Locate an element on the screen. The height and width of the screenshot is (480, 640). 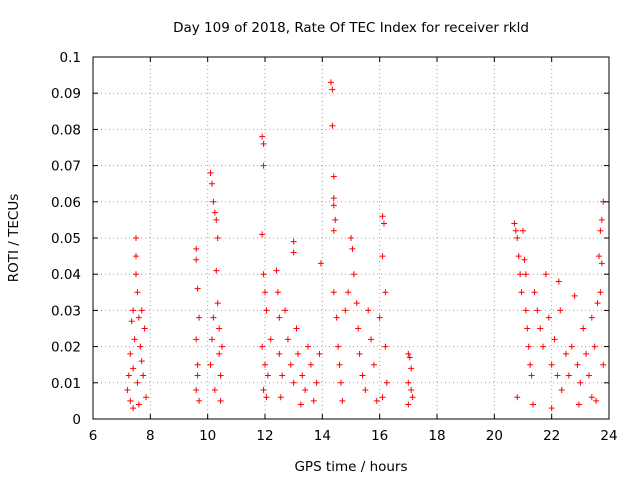
x-tick-label: 16 is located at coordinates (379, 436).